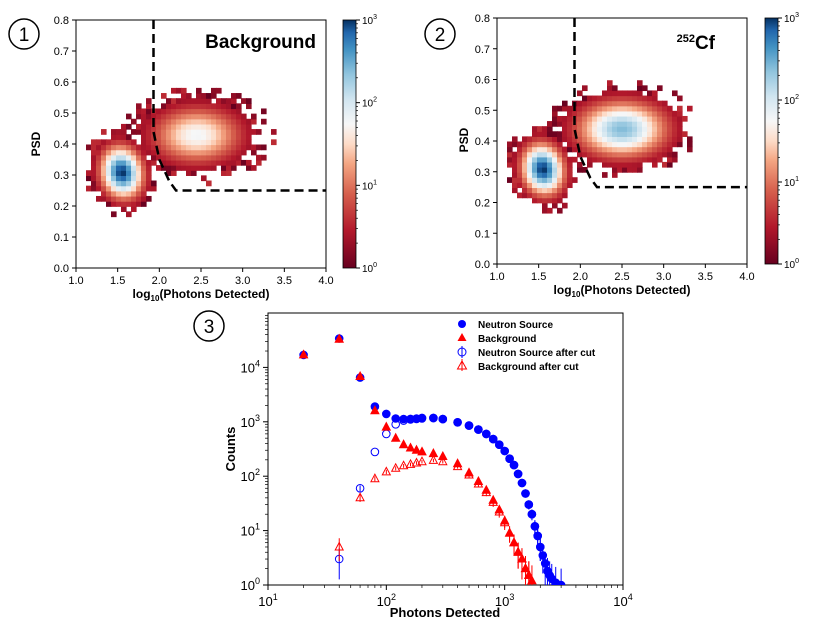 This screenshot has height=623, width=830. I want to click on heatmap-cells, so click(600, 147).